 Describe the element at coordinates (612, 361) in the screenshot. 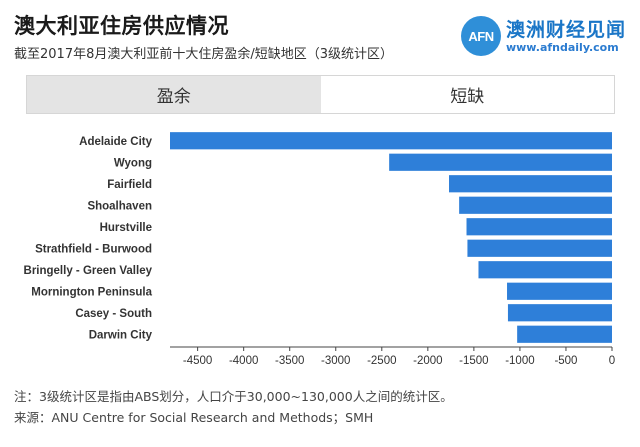

I see `x-tick-label: 0` at that location.